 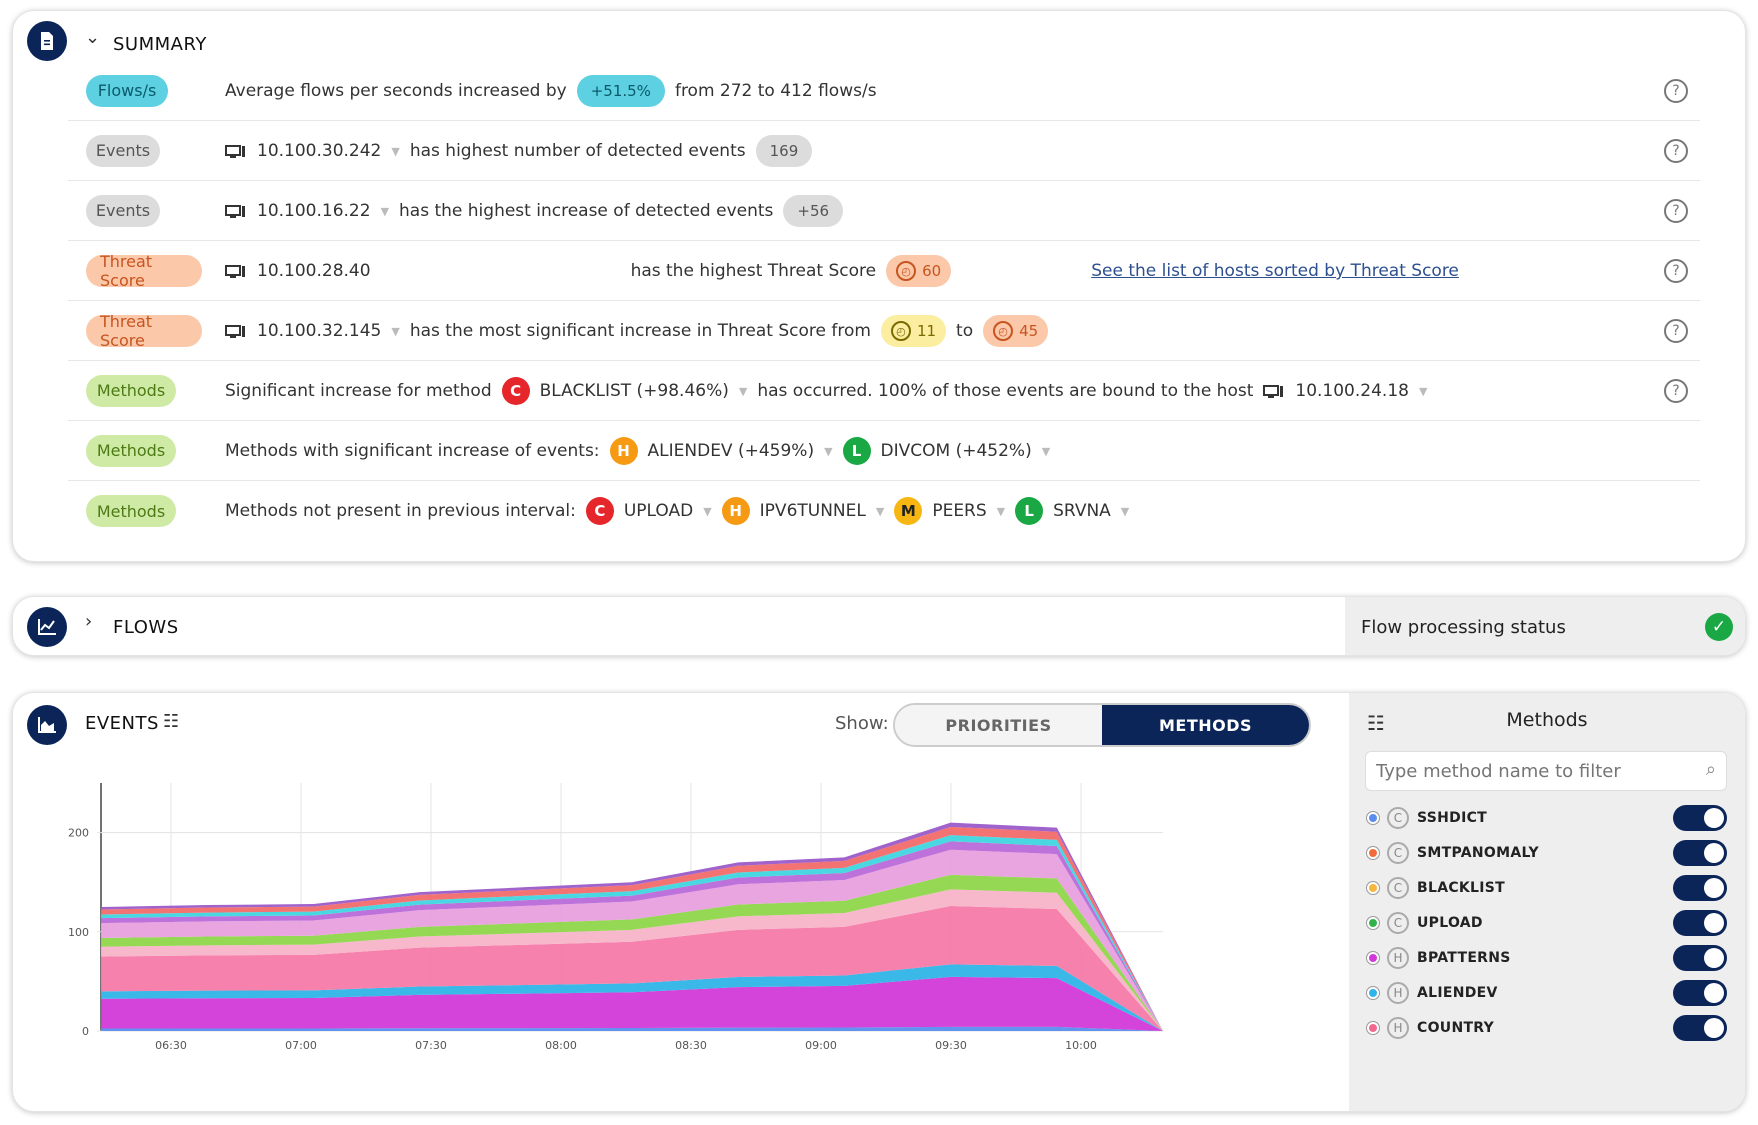 What do you see at coordinates (1547, 1028) in the screenshot?
I see `method-list-item: H COUNTRY` at bounding box center [1547, 1028].